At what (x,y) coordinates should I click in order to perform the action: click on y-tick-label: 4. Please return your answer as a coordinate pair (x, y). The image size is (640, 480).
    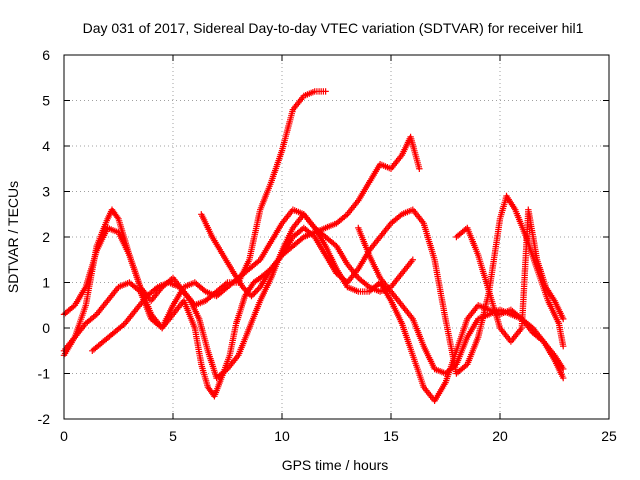
    Looking at the image, I should click on (46, 146).